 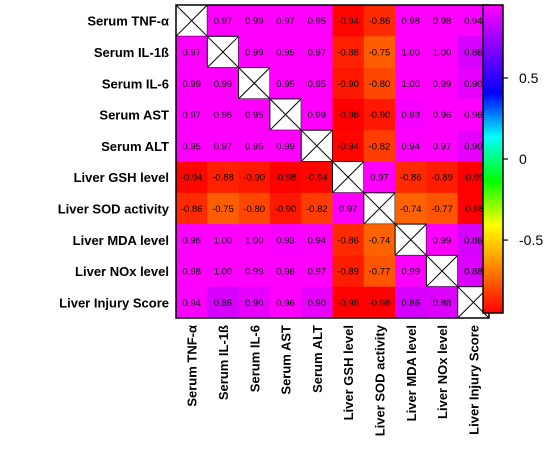 What do you see at coordinates (379, 380) in the screenshot?
I see `column-label: Liver SOD activity` at bounding box center [379, 380].